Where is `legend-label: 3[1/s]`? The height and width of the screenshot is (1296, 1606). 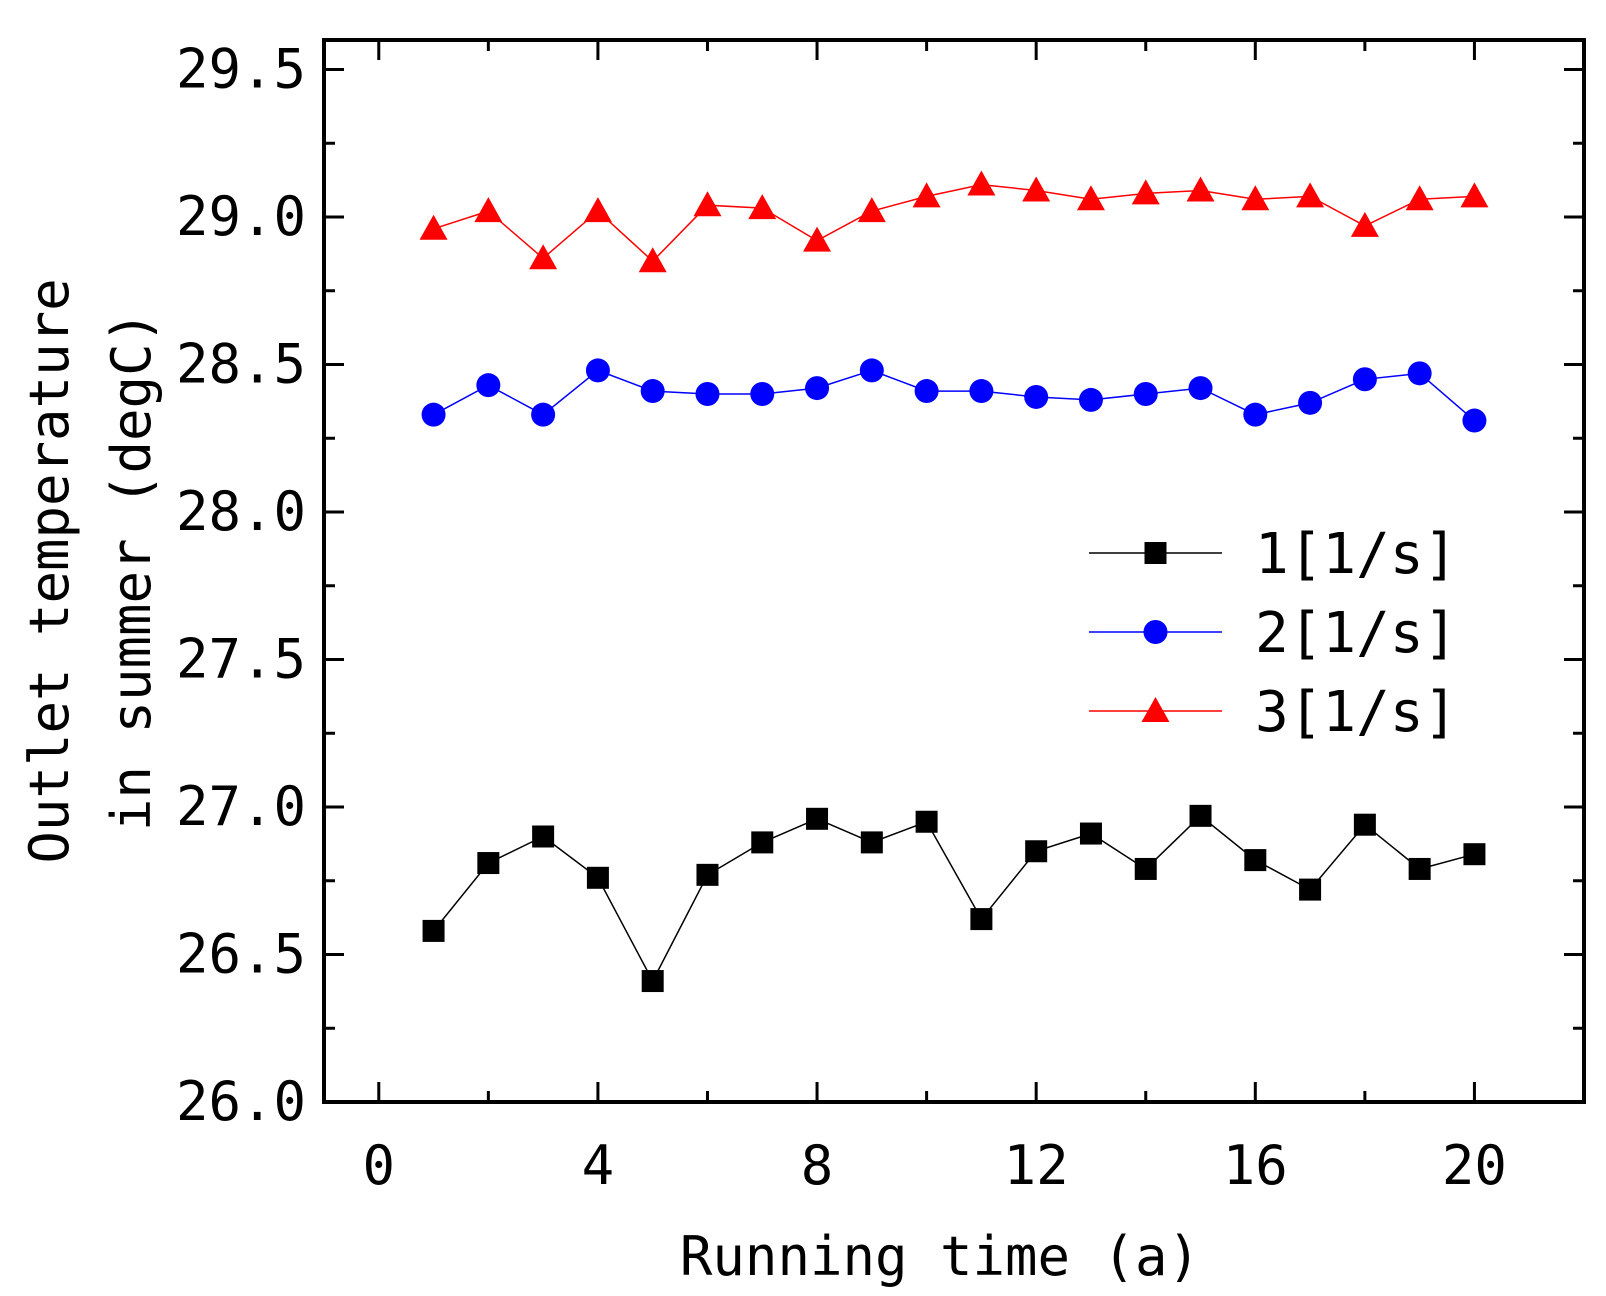
legend-label: 3[1/s] is located at coordinates (1356, 712).